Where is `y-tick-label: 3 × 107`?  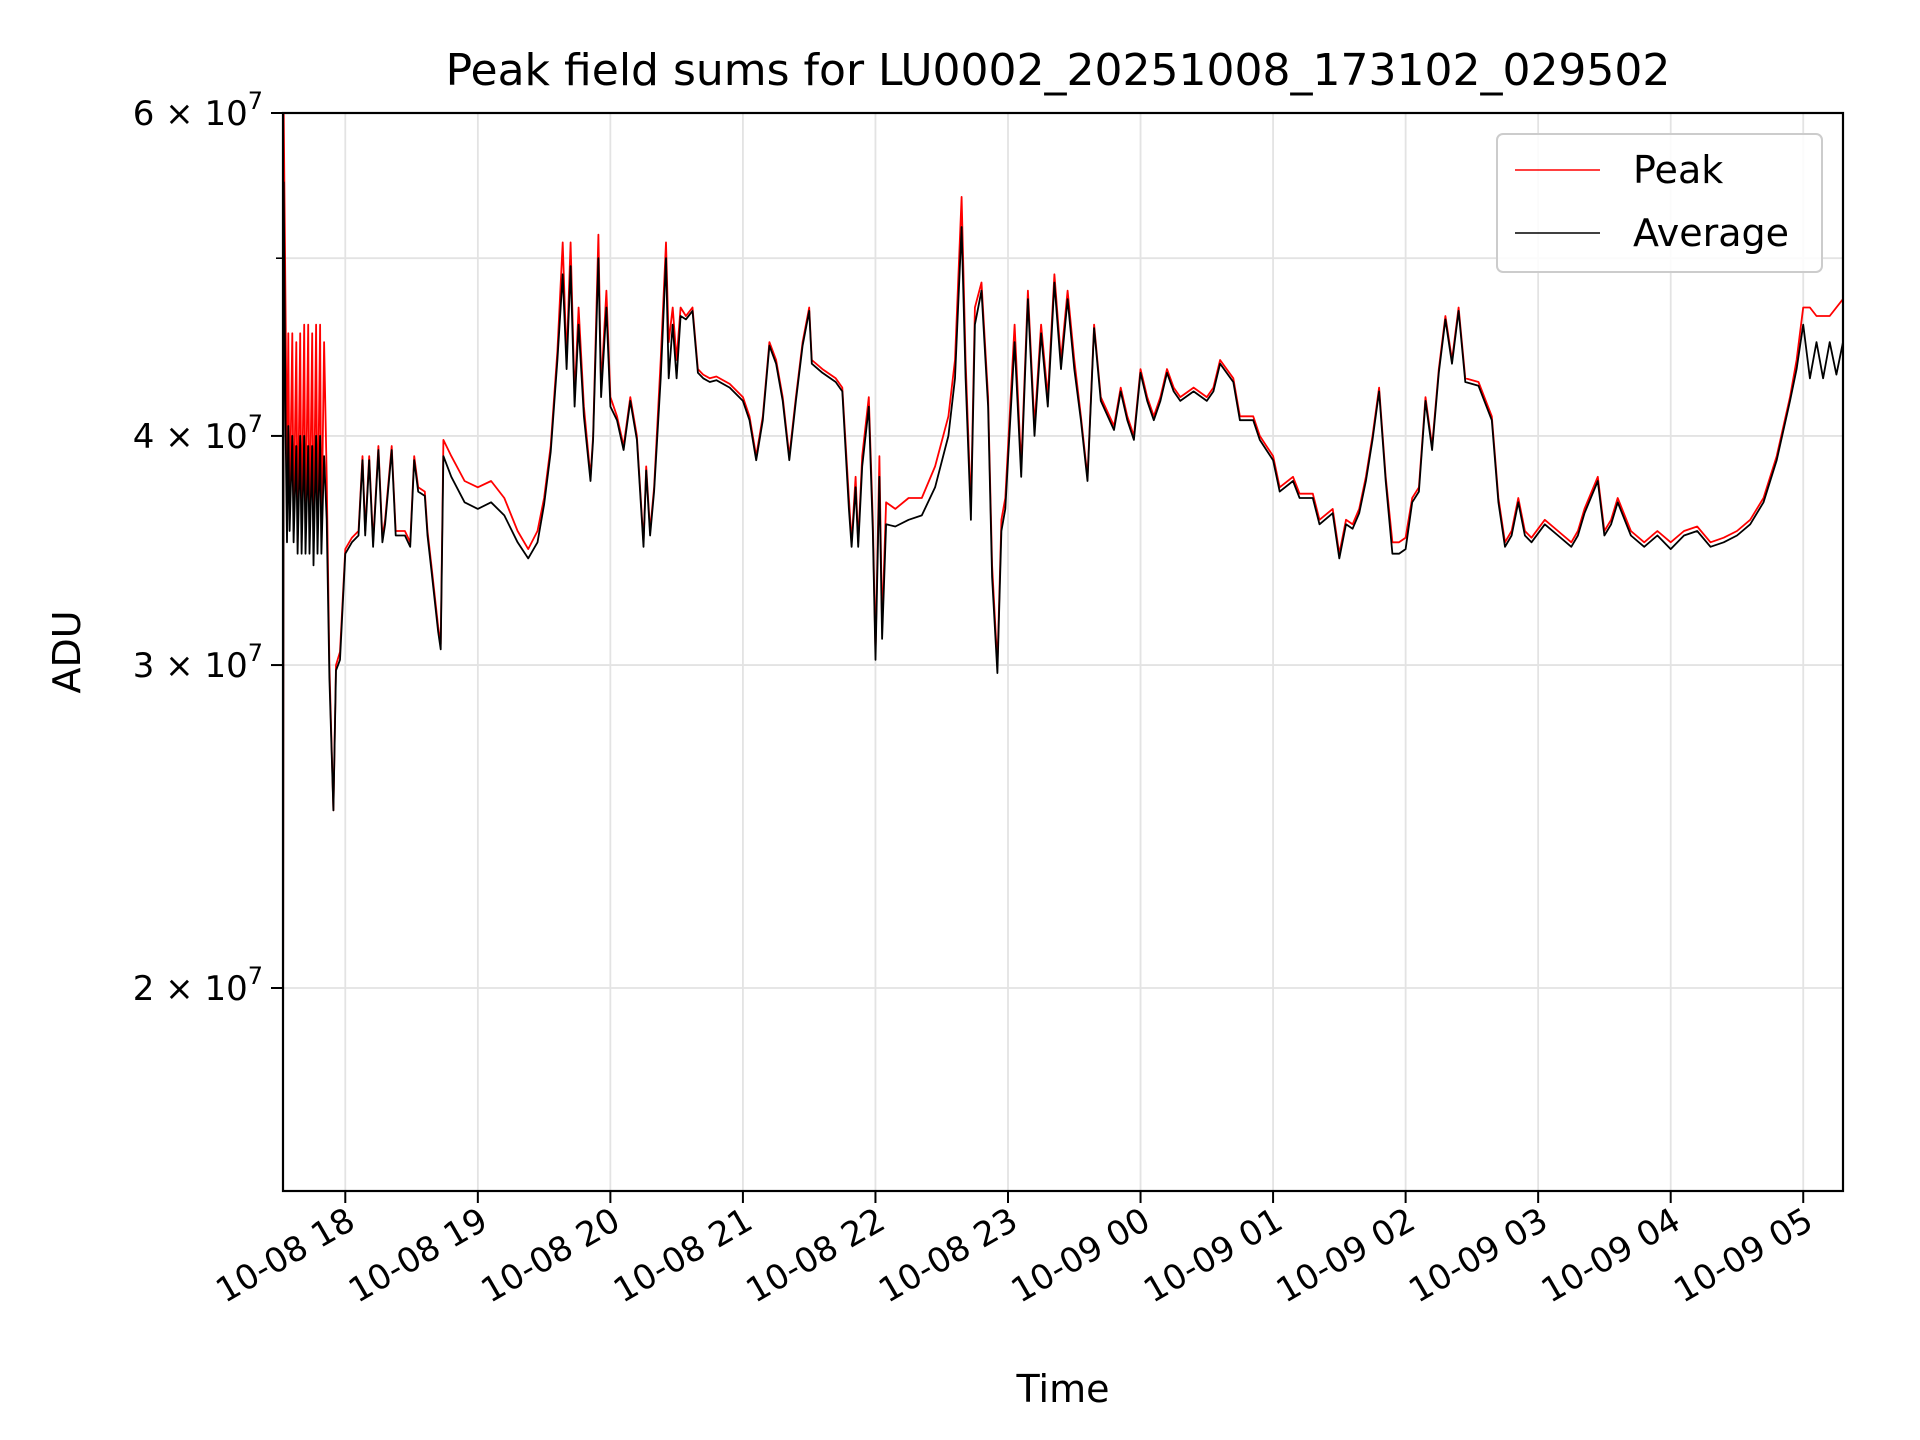 y-tick-label: 3 × 107 is located at coordinates (198, 662).